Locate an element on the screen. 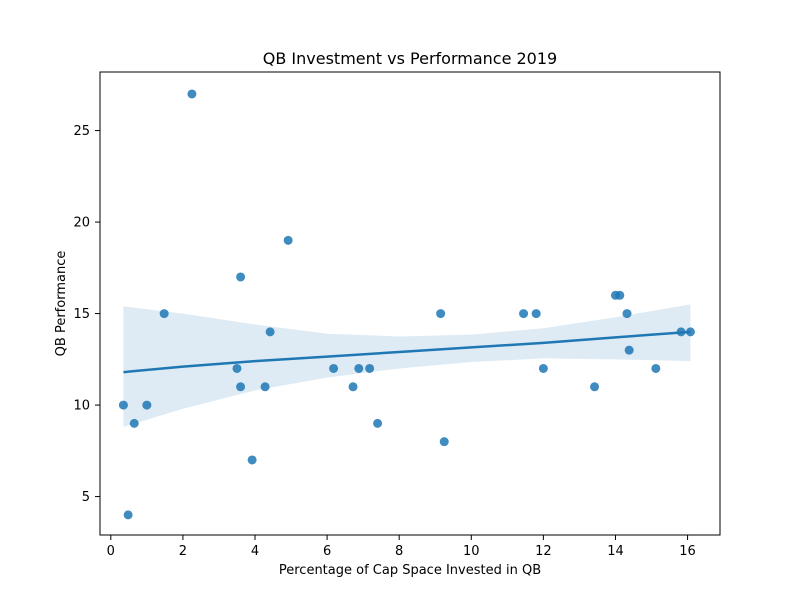 This screenshot has width=800, height=600. x-tick-label: 2 is located at coordinates (183, 551).